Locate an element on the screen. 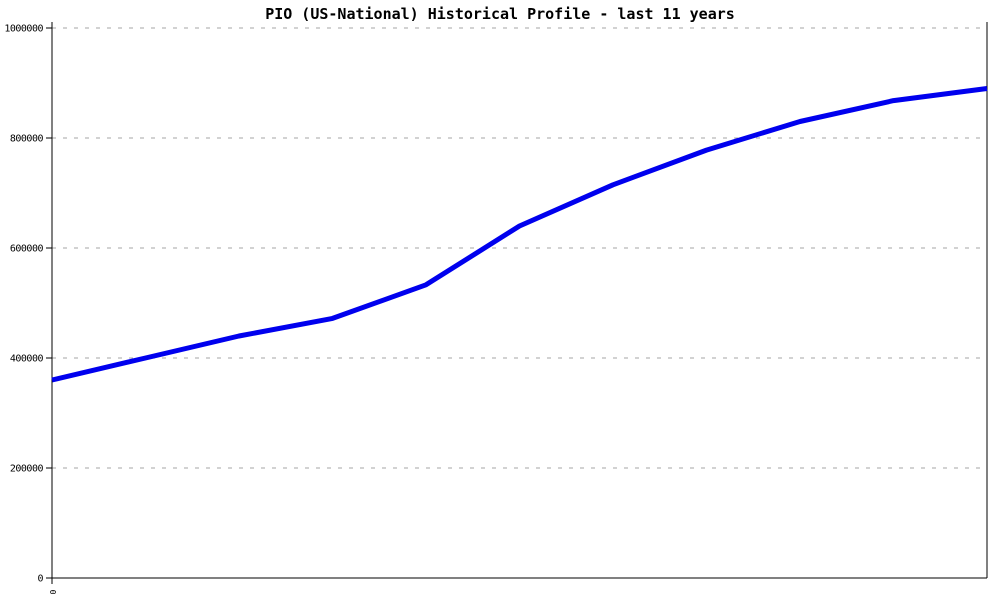 Image resolution: width=1000 pixels, height=600 pixels. y-tick-label: 1000000 is located at coordinates (23, 29).